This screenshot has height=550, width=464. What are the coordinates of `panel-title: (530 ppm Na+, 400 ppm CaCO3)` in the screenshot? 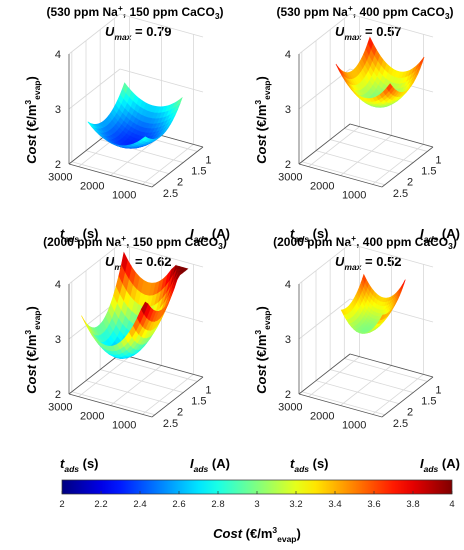 It's located at (364, 12).